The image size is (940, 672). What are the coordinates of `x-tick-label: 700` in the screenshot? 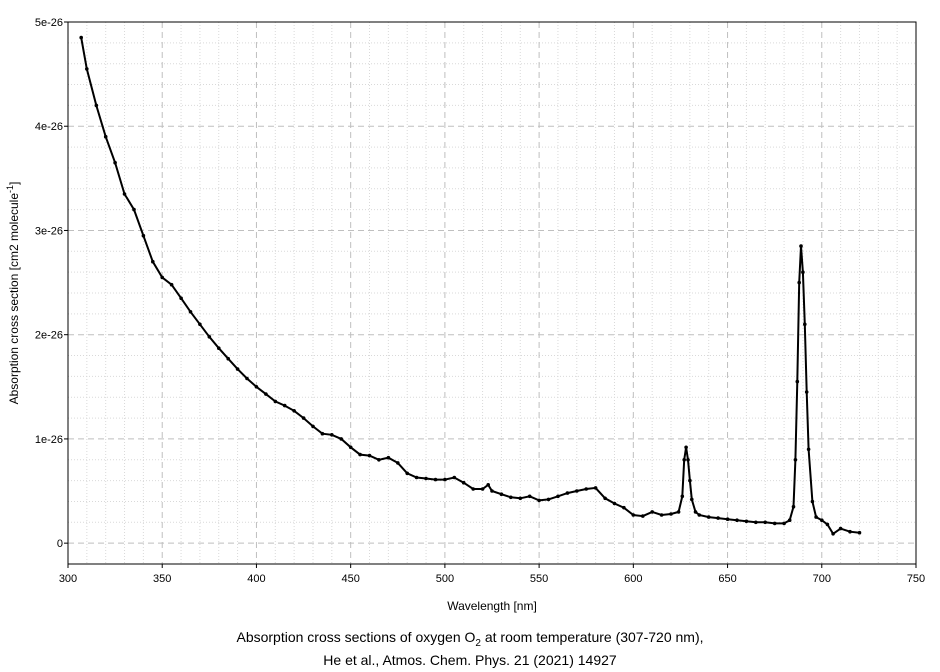 It's located at (822, 579).